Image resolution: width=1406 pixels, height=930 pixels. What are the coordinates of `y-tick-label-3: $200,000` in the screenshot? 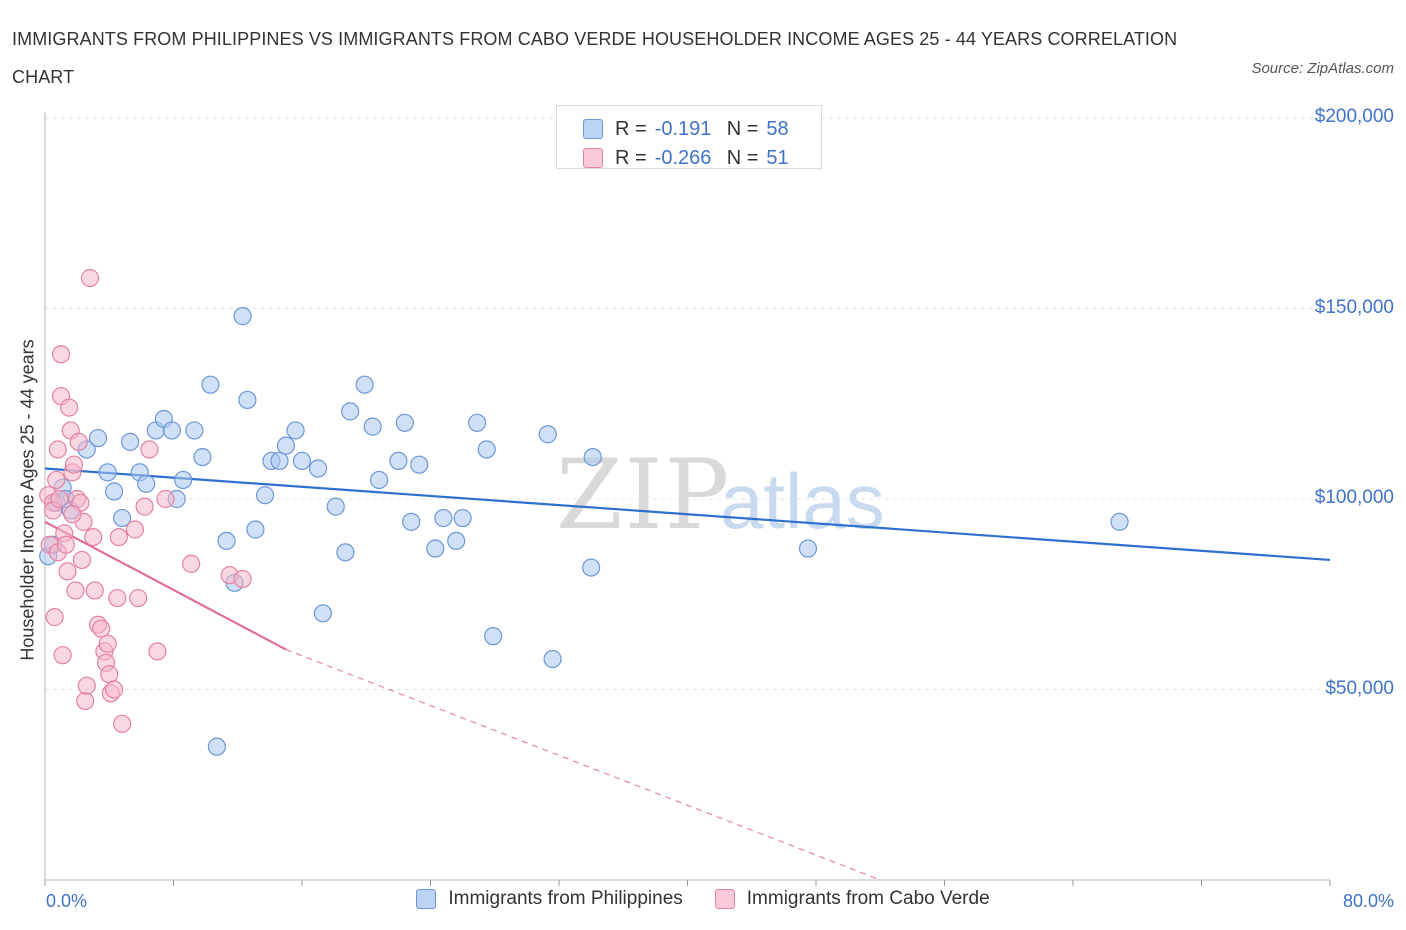 It's located at (1354, 116).